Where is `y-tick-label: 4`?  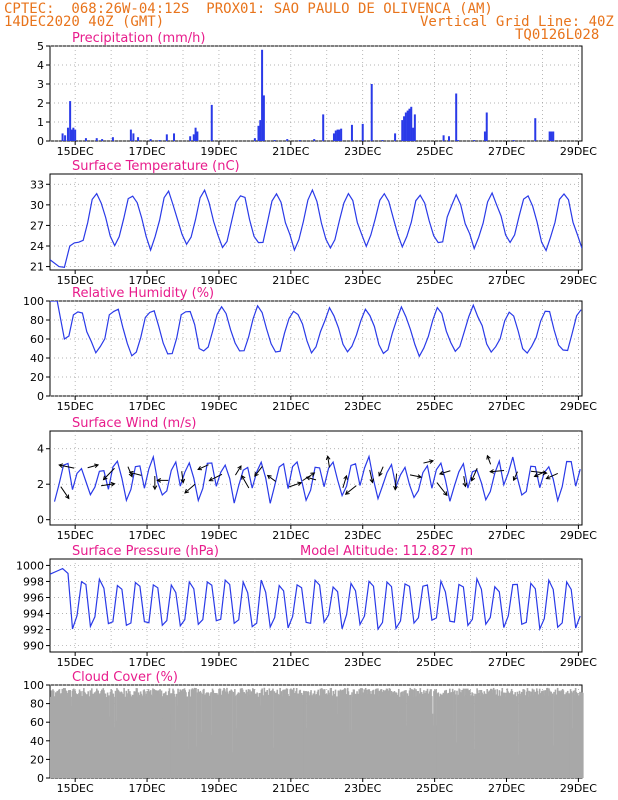
y-tick-label: 4 is located at coordinates (40, 449).